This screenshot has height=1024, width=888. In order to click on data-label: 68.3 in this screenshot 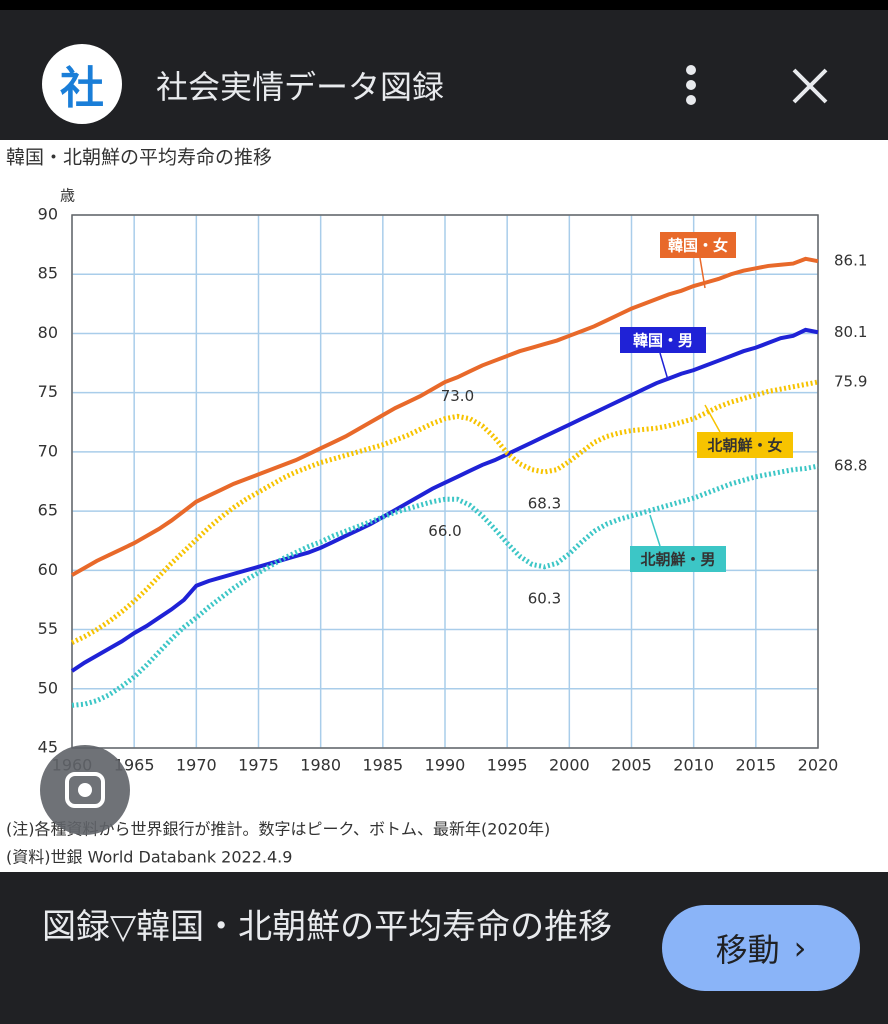, I will do `click(544, 504)`.